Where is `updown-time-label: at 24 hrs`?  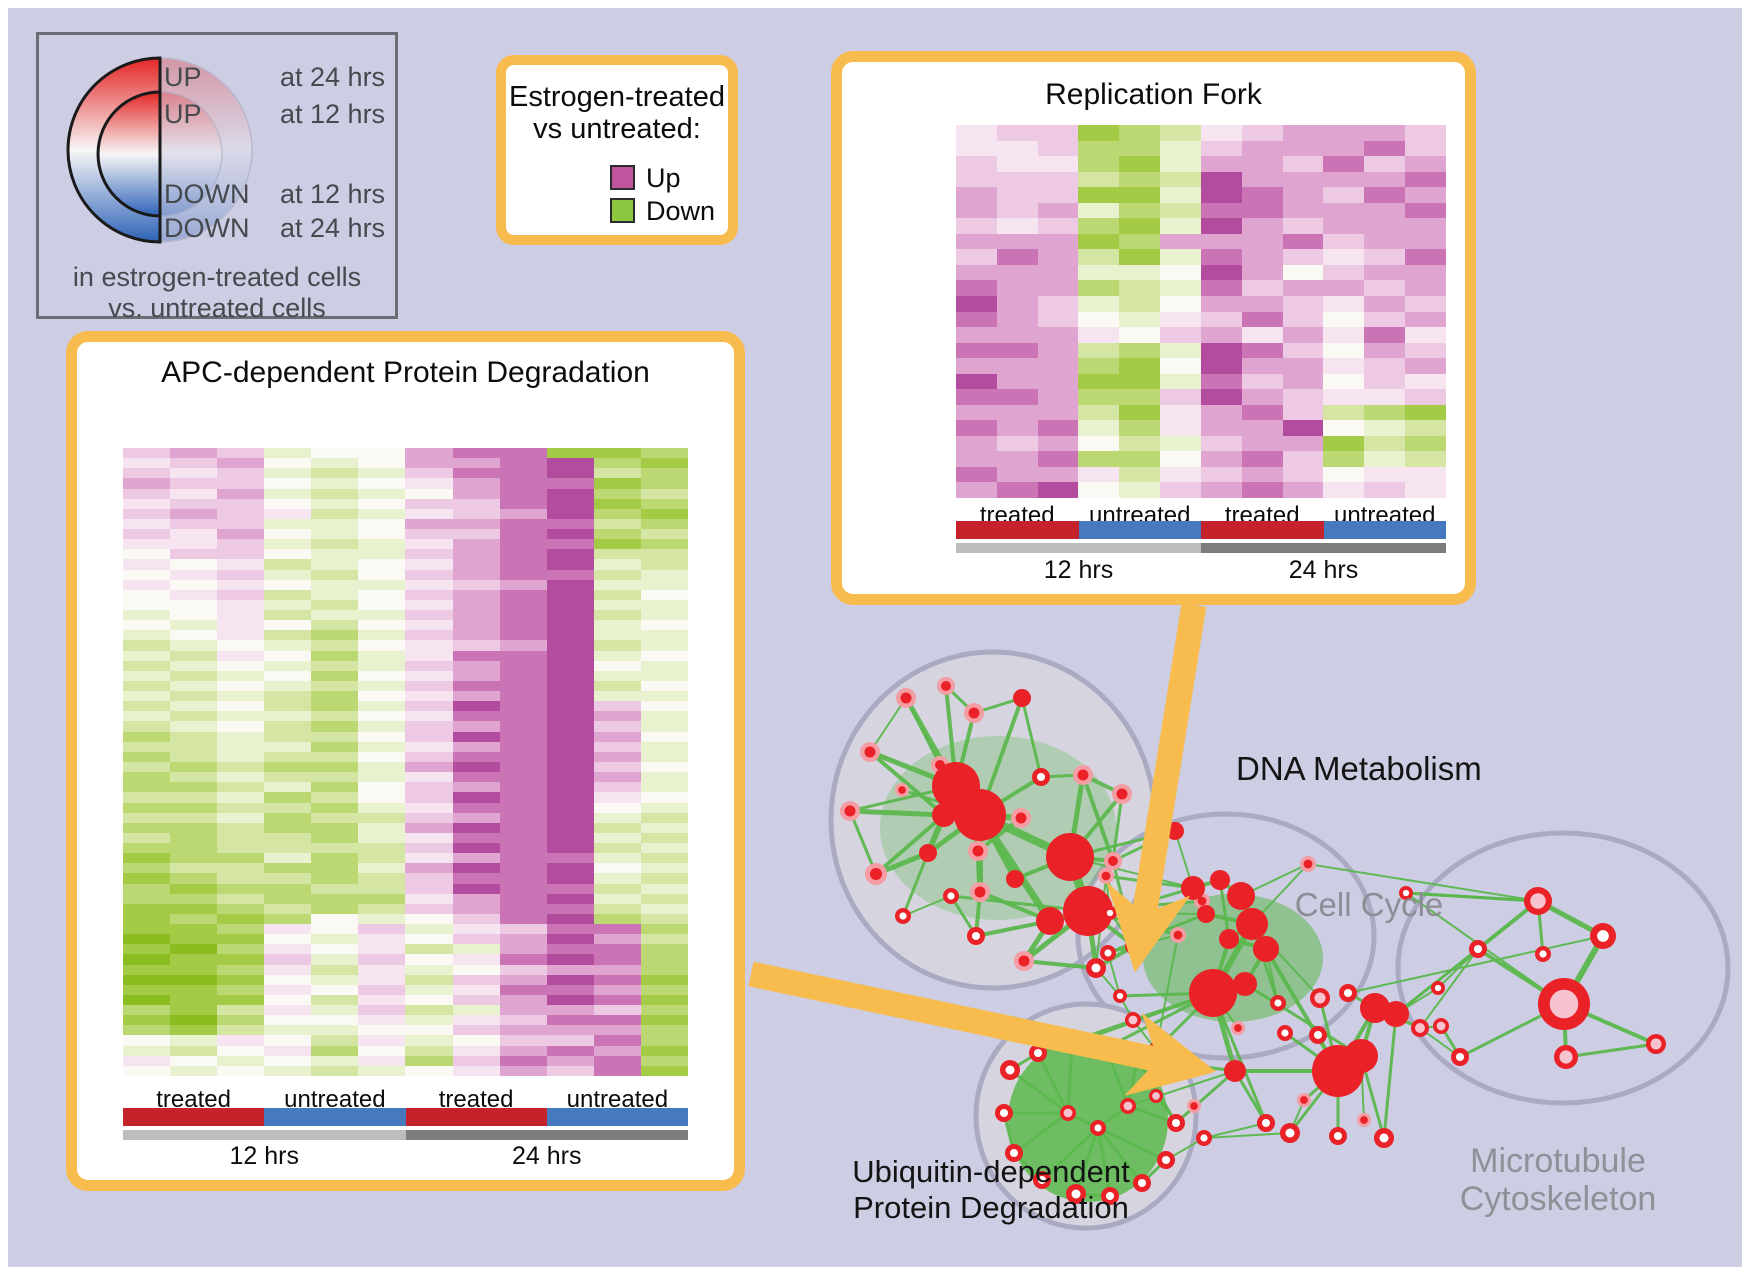
updown-time-label: at 24 hrs is located at coordinates (333, 228).